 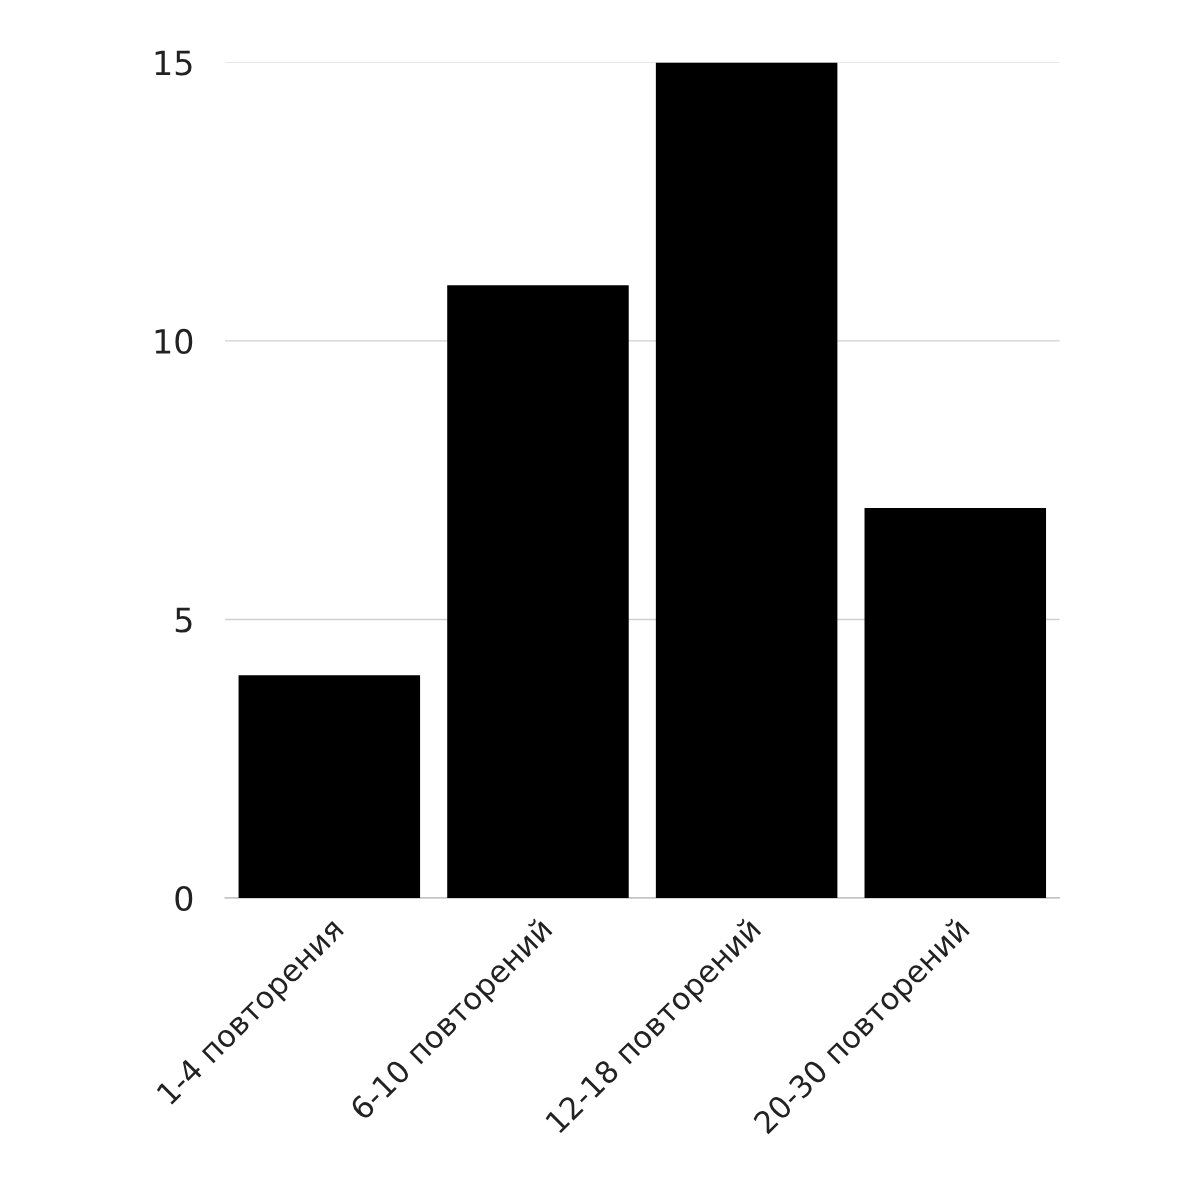 I want to click on y-tick-label: 10, so click(x=174, y=341).